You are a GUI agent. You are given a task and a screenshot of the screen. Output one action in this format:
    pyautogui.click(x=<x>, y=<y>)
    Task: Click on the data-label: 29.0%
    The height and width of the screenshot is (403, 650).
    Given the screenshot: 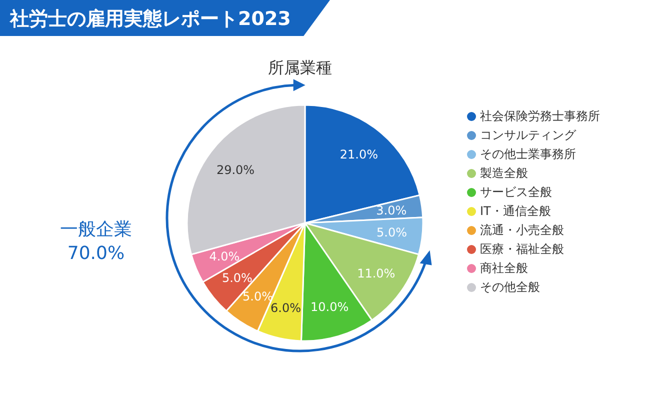 What is the action you would take?
    pyautogui.click(x=235, y=170)
    